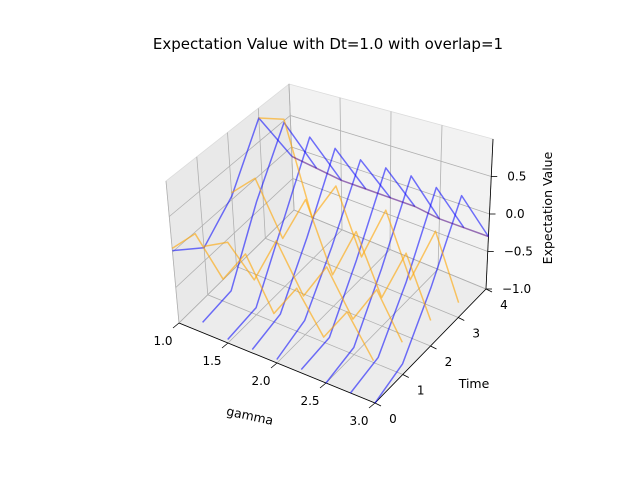  Describe the element at coordinates (421, 391) in the screenshot. I see `y-tick-label: 1` at that location.